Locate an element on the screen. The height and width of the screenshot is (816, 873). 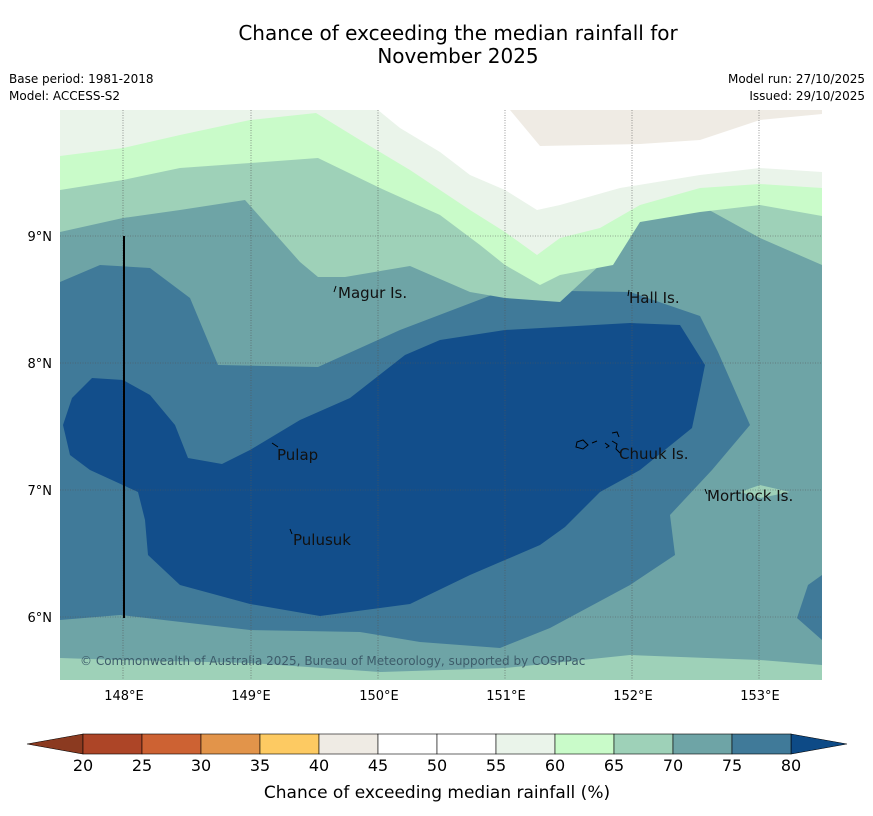
lon-label-149e: 149°E is located at coordinates (251, 696).